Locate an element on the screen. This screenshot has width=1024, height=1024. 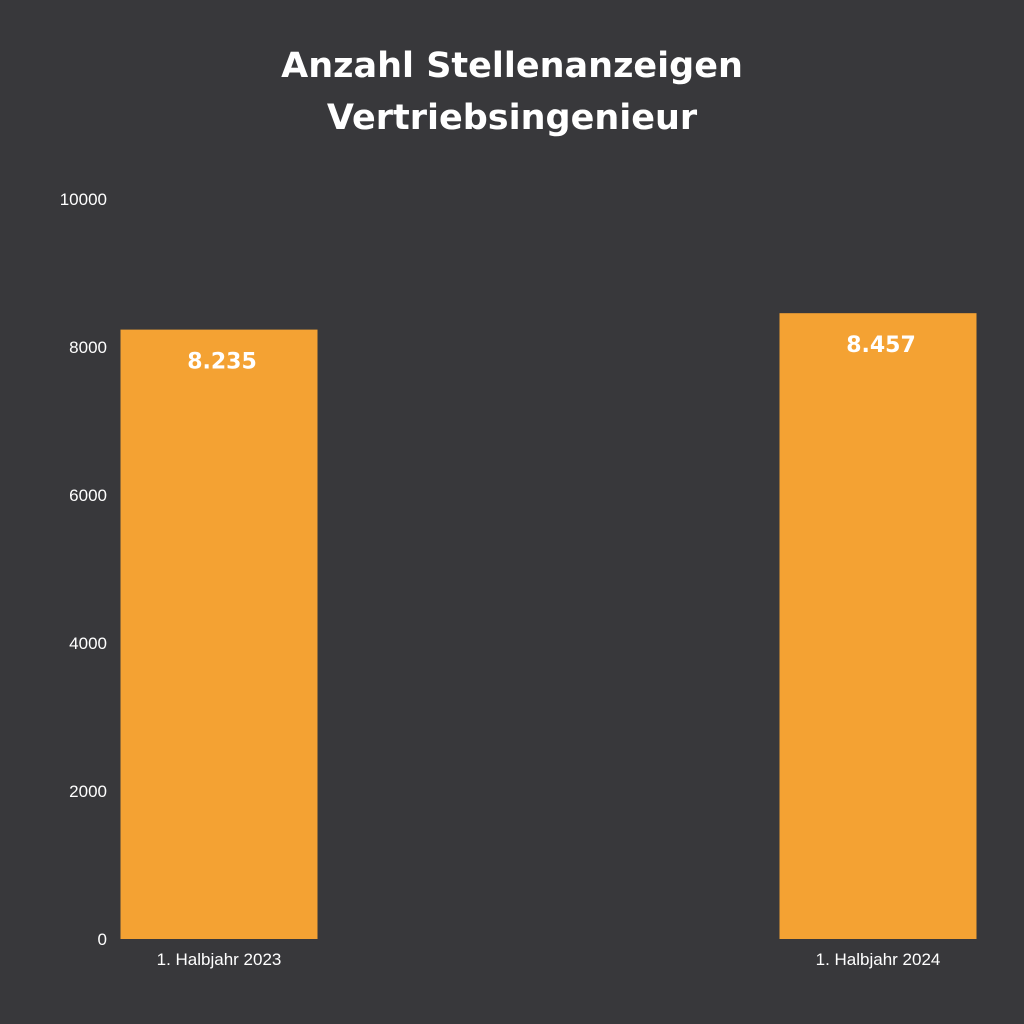
y-tick-label: 4000 is located at coordinates (88, 643).